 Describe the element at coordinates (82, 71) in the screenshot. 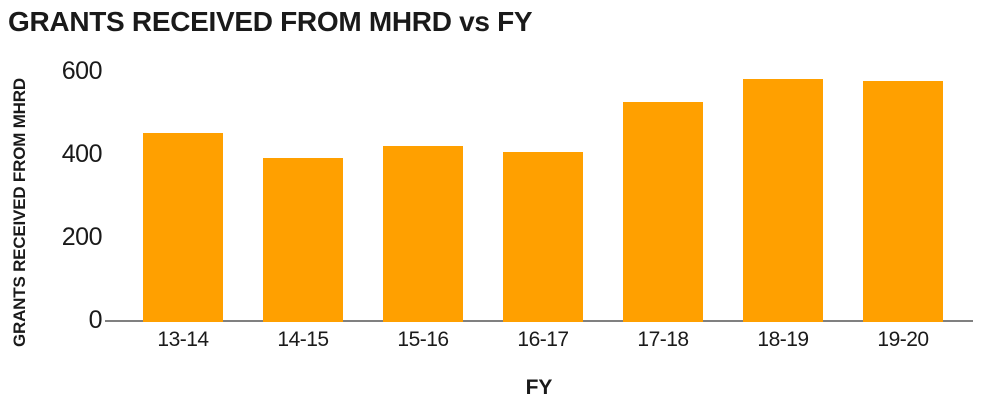

I see `y-tick-label-600: 600` at that location.